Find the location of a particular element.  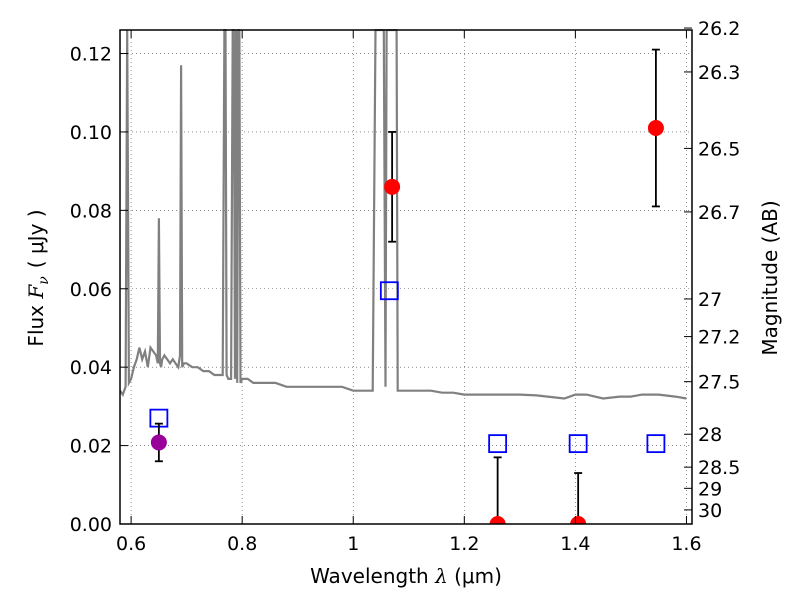

x-tick-label: 0.6 is located at coordinates (131, 544).